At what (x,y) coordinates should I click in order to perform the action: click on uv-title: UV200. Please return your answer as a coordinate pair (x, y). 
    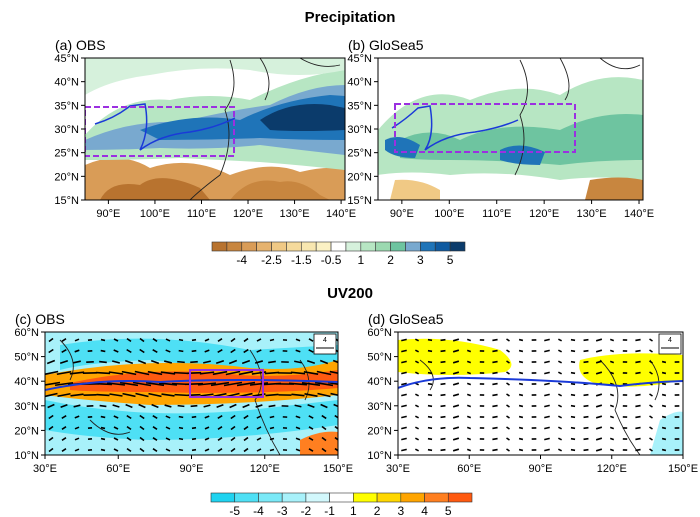
    Looking at the image, I should click on (350, 293).